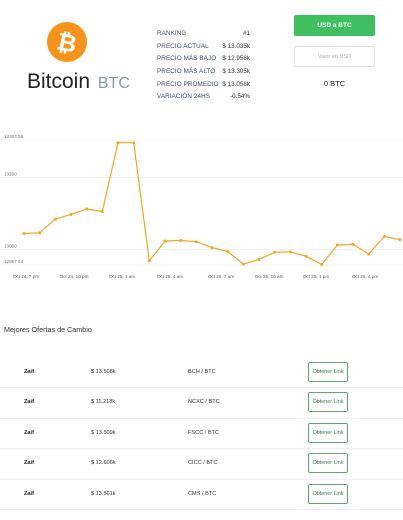  Describe the element at coordinates (122, 276) in the screenshot. I see `chart-x-tick-label: Oct 25, 1 am` at that location.